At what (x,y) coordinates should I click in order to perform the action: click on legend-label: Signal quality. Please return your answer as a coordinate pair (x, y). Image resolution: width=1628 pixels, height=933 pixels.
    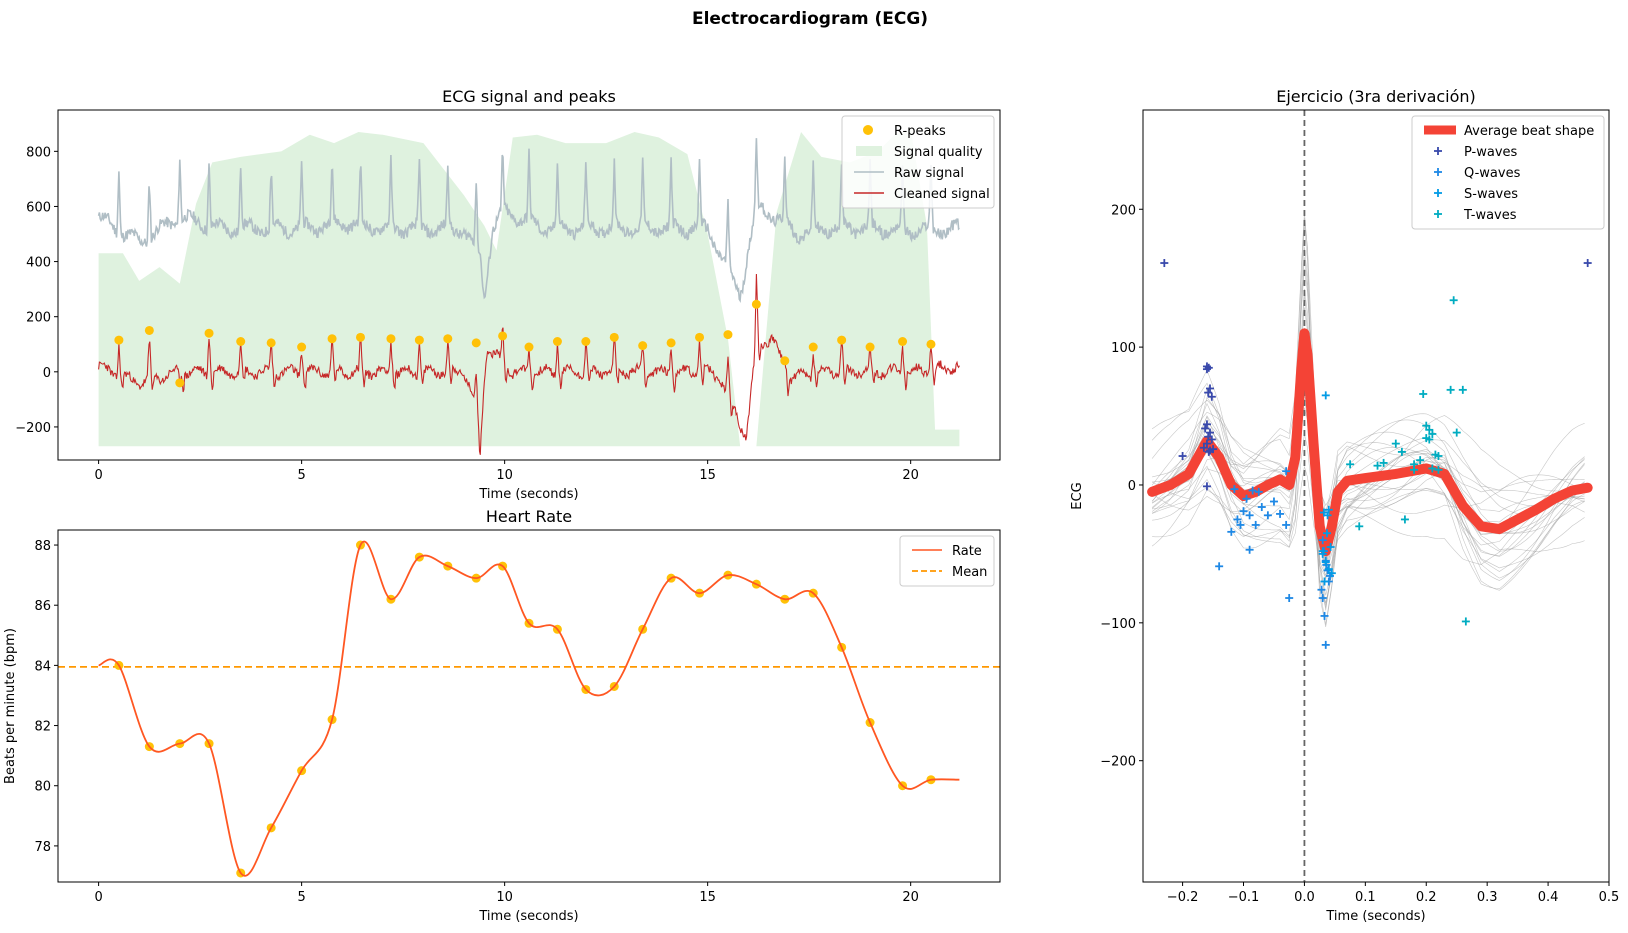
    Looking at the image, I should click on (938, 152).